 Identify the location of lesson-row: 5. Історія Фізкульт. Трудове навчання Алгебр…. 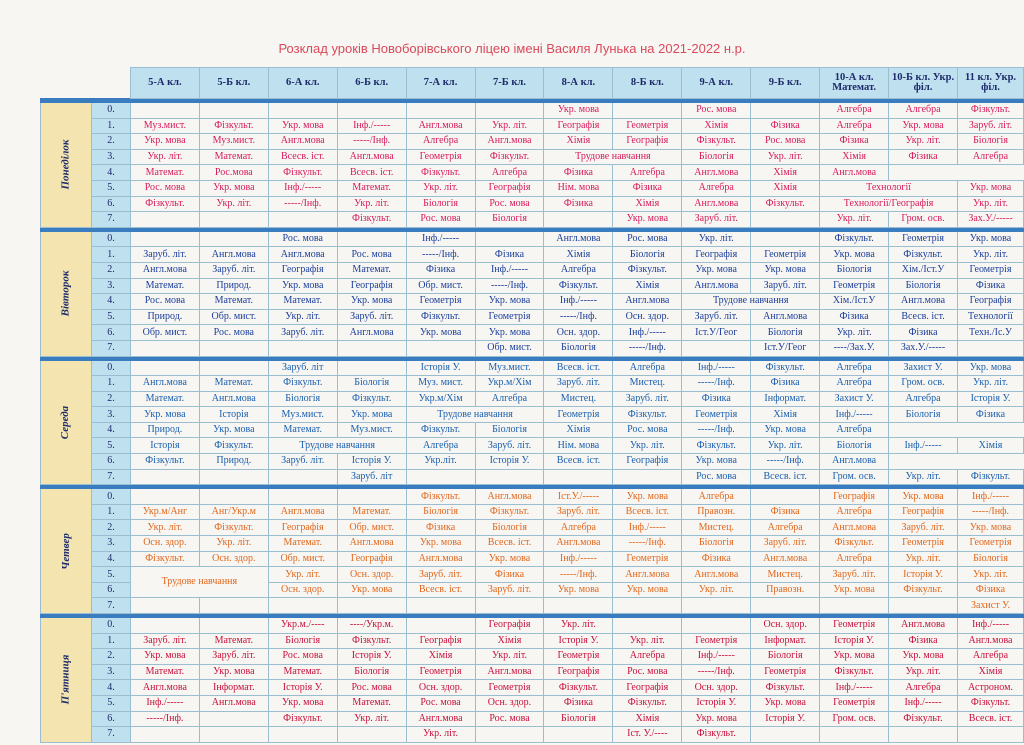
(532, 446).